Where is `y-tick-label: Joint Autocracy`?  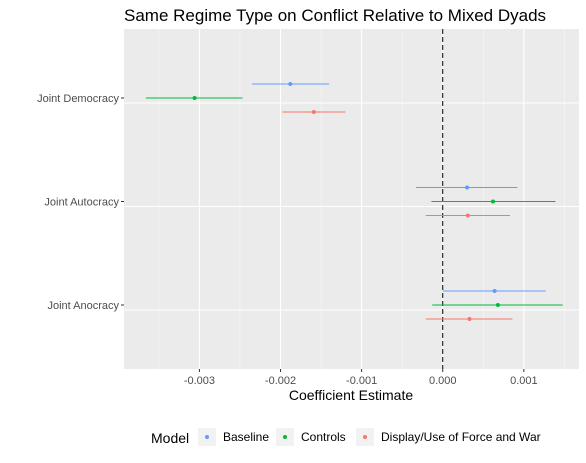
y-tick-label: Joint Autocracy is located at coordinates (81, 203).